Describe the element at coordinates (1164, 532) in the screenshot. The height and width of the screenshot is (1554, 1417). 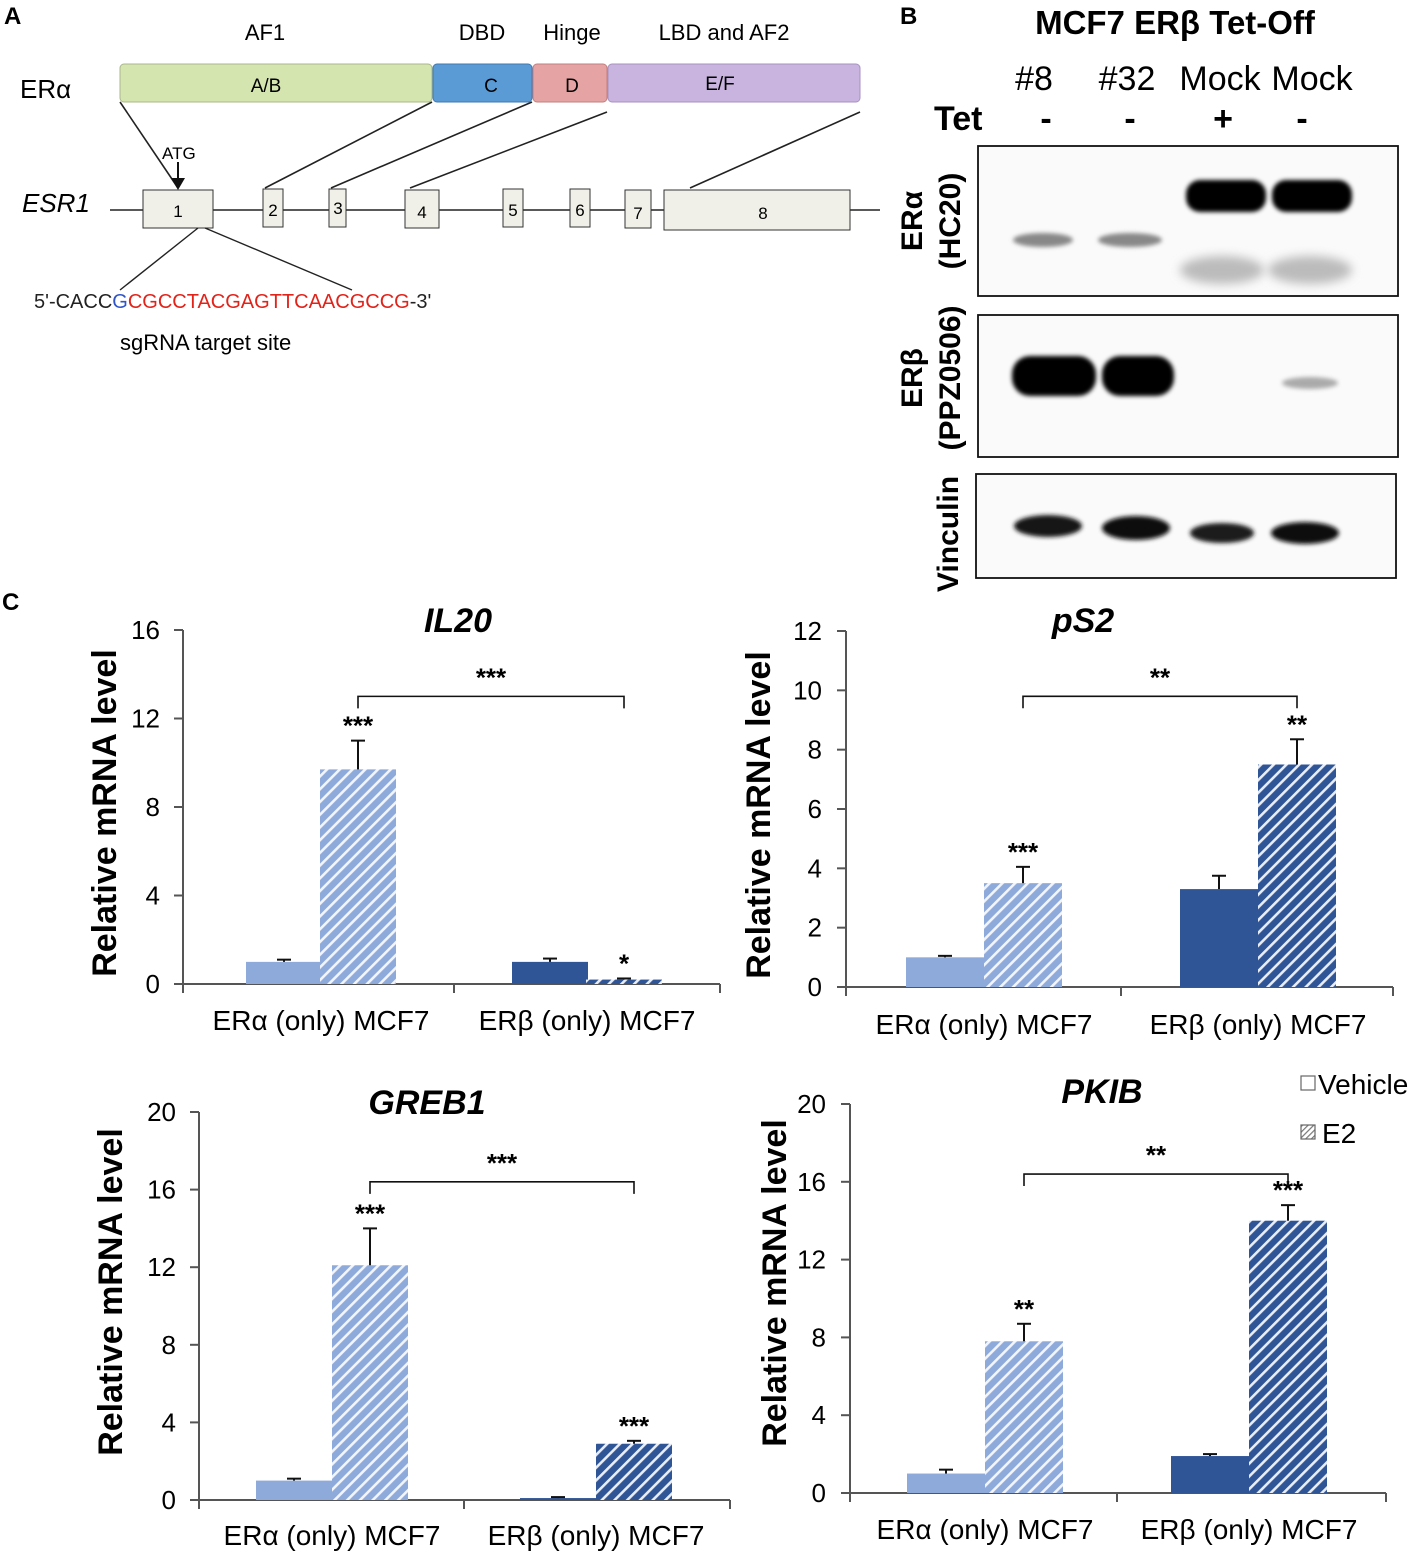
I see `blot-vinculin: Vinculin` at that location.